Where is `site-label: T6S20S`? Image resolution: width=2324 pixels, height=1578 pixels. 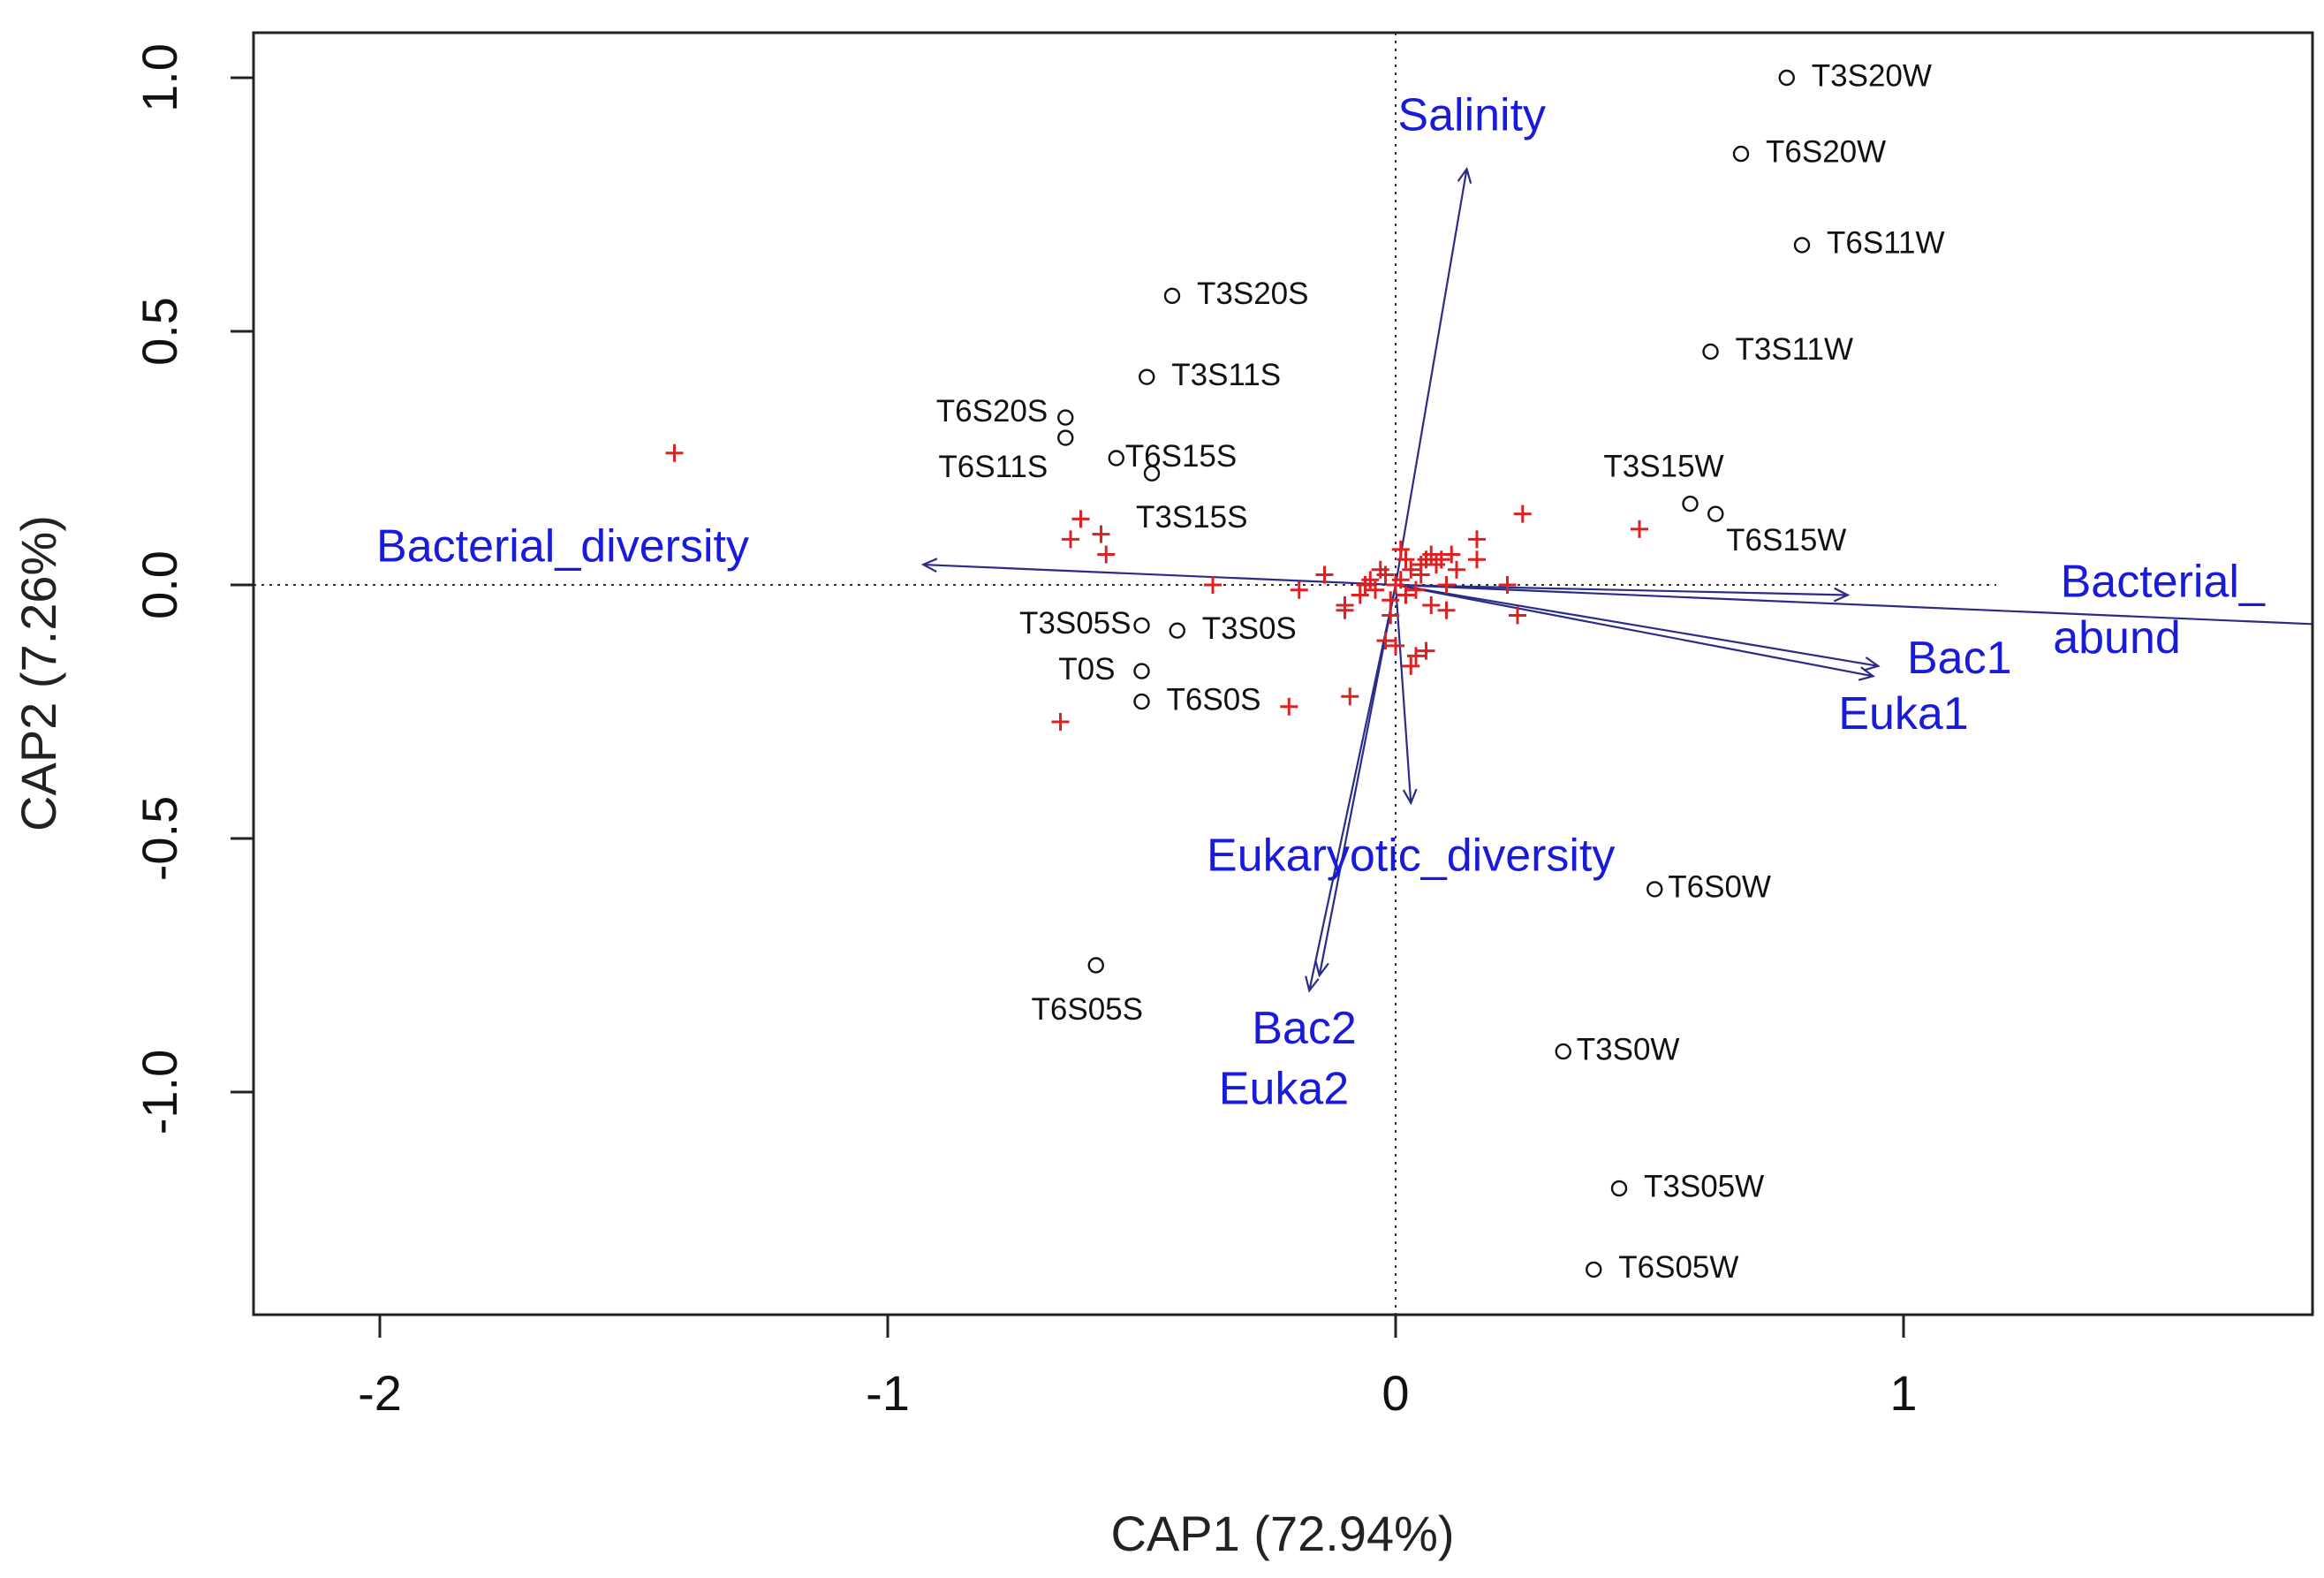 site-label: T6S20S is located at coordinates (992, 411).